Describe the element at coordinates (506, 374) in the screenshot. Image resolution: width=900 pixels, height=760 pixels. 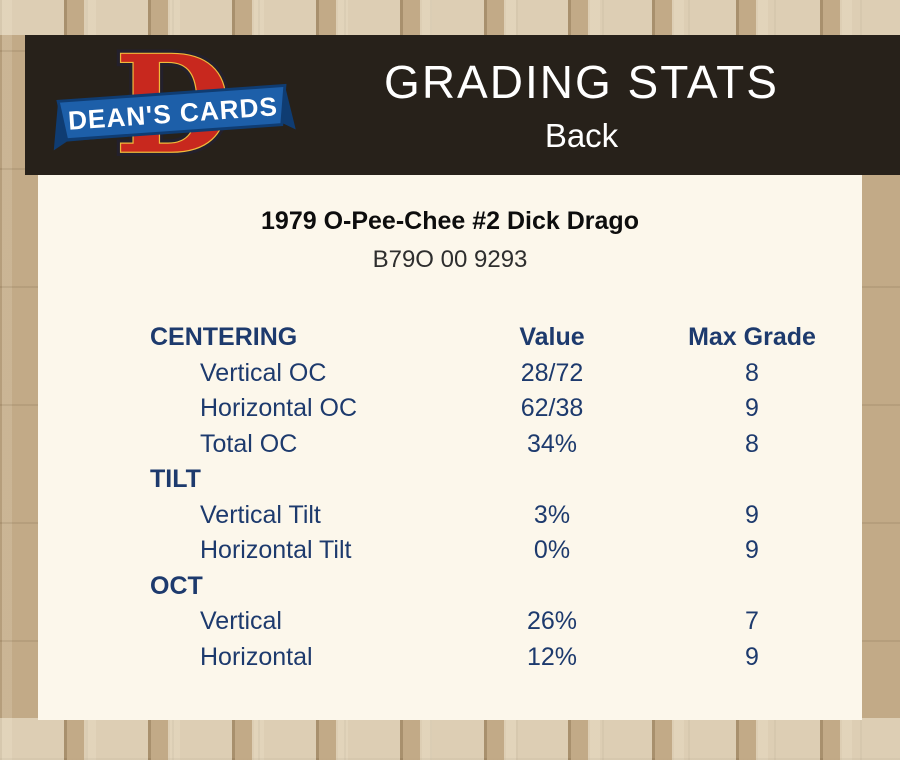
I see `table-row: Vertical OC 28/72 8` at that location.